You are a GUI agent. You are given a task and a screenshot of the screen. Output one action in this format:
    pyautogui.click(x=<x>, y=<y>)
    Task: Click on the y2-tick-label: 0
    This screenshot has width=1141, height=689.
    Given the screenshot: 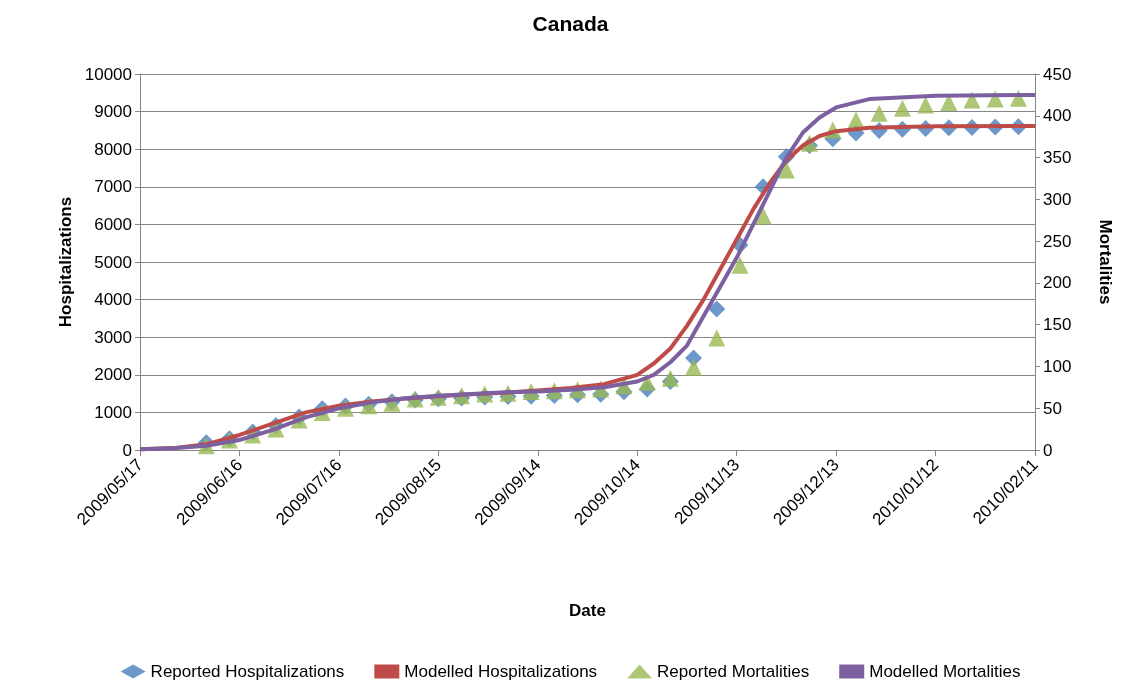 What is the action you would take?
    pyautogui.click(x=1048, y=450)
    